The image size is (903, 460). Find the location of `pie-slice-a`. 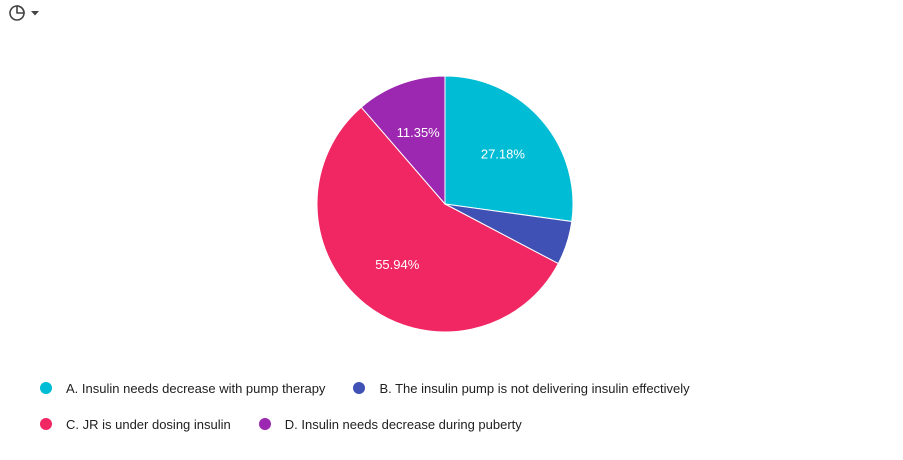

pie-slice-a is located at coordinates (509, 149).